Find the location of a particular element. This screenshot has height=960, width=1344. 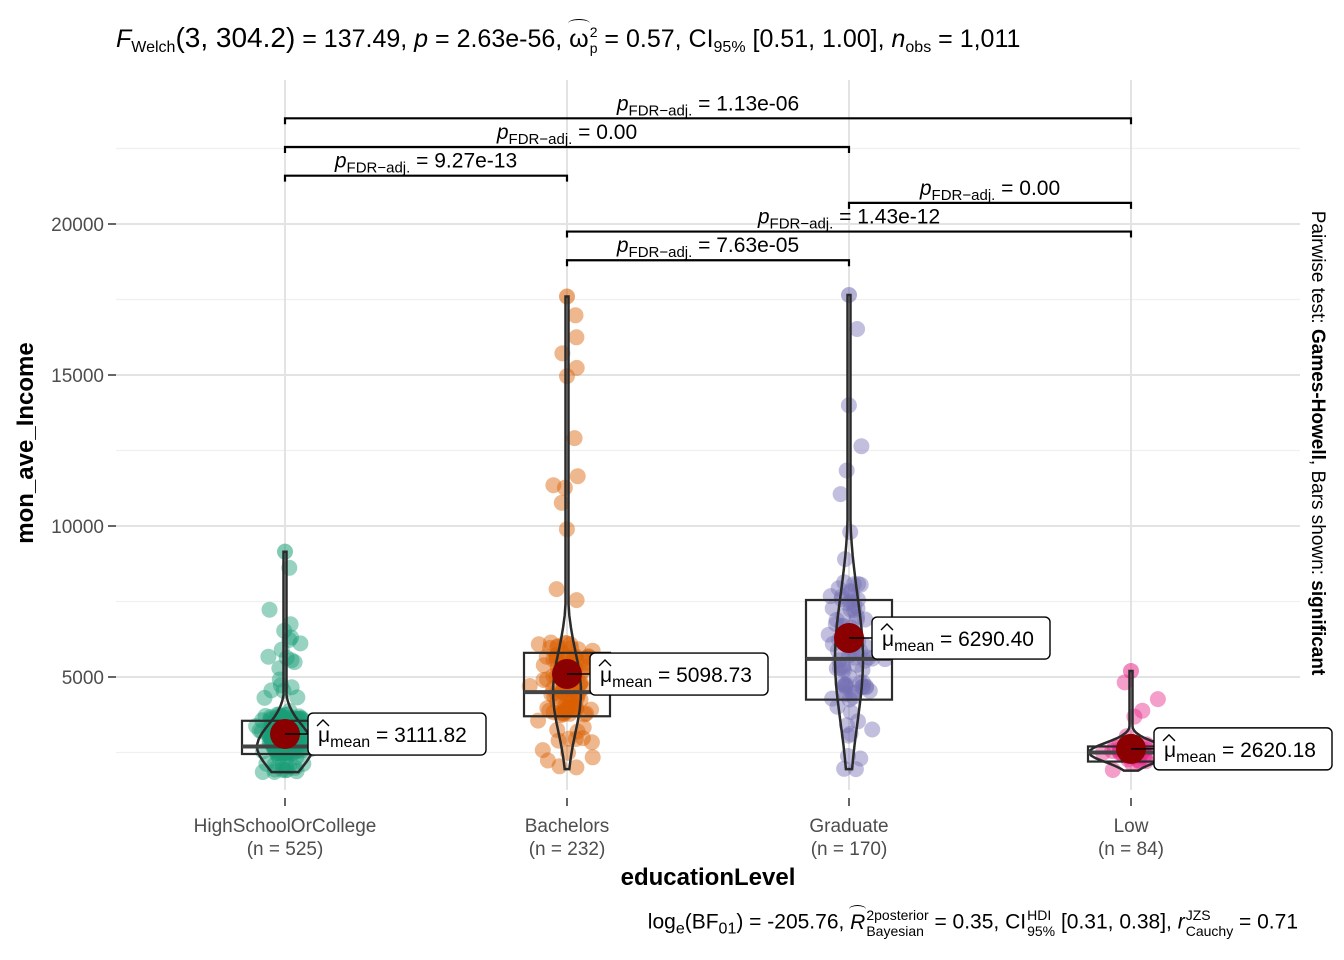

mean-label: μmean = 2620.18 is located at coordinates (1240, 752).